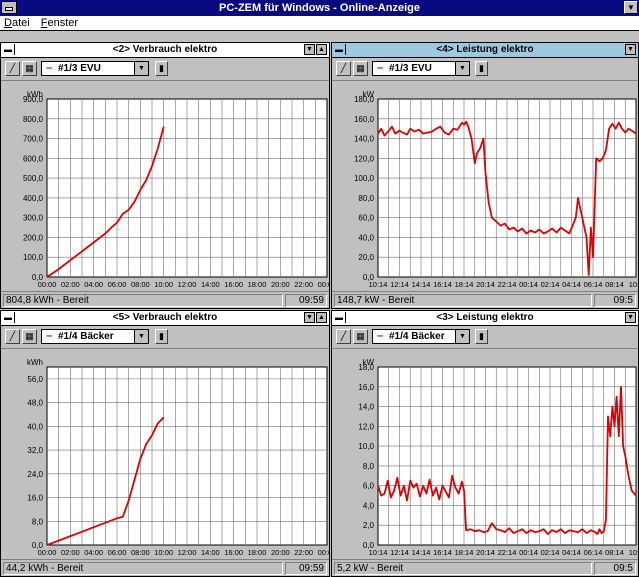 This screenshot has width=639, height=577. What do you see at coordinates (35, 379) in the screenshot?
I see `y-tick-label: 56,0` at bounding box center [35, 379].